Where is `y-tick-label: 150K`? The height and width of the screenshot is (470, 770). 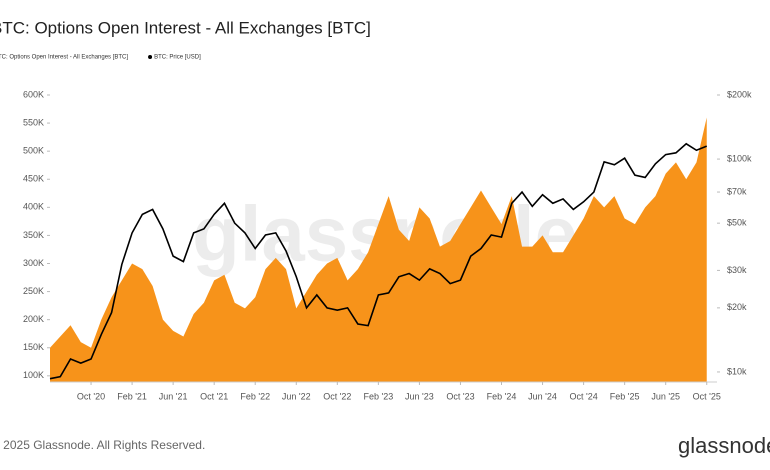 y-tick-label: 150K is located at coordinates (33, 347).